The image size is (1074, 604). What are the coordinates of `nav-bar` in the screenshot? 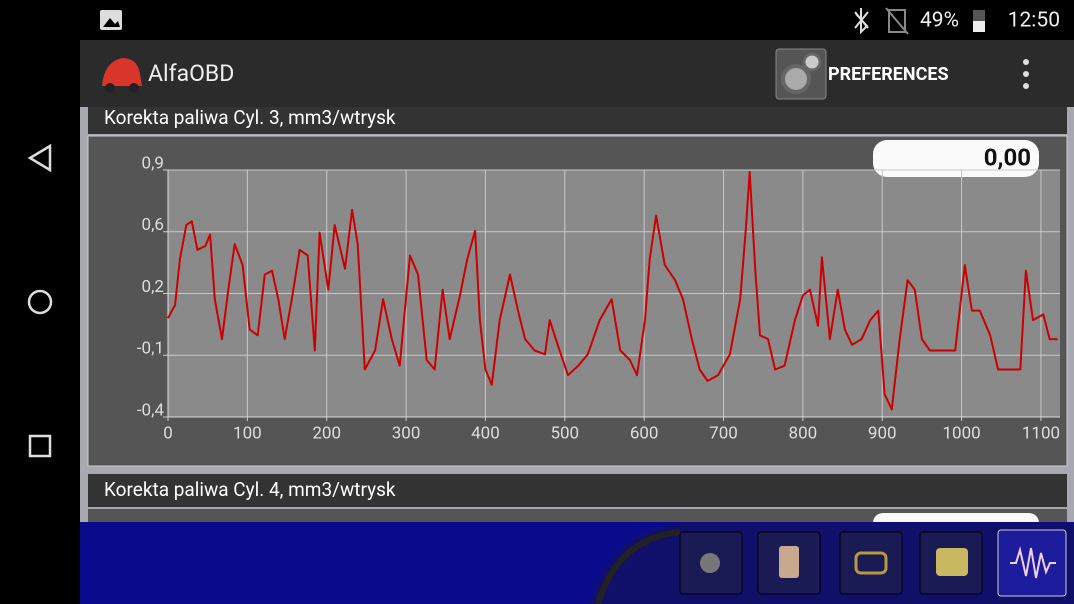 It's located at (40, 322).